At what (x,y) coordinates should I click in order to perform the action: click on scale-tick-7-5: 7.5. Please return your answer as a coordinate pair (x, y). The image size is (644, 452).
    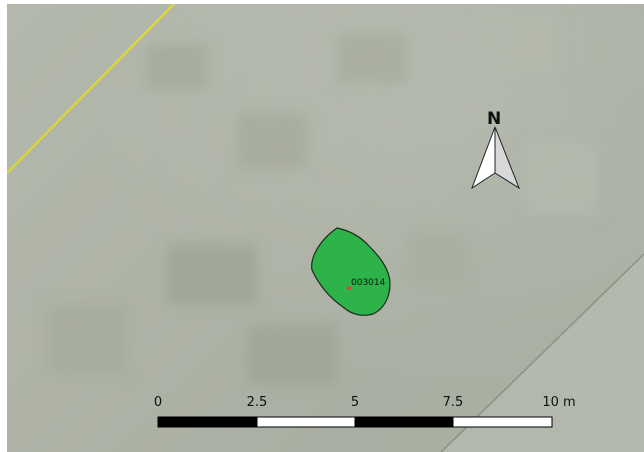
    Looking at the image, I should click on (453, 402).